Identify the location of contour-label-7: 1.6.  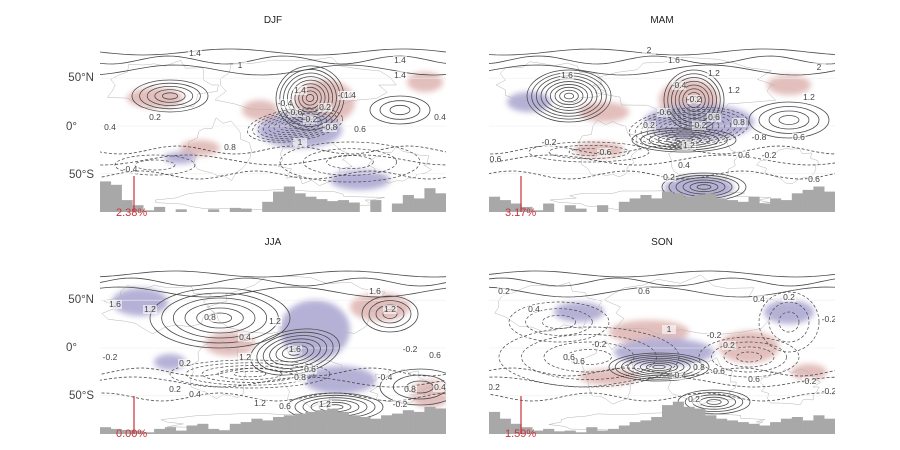
(295, 349).